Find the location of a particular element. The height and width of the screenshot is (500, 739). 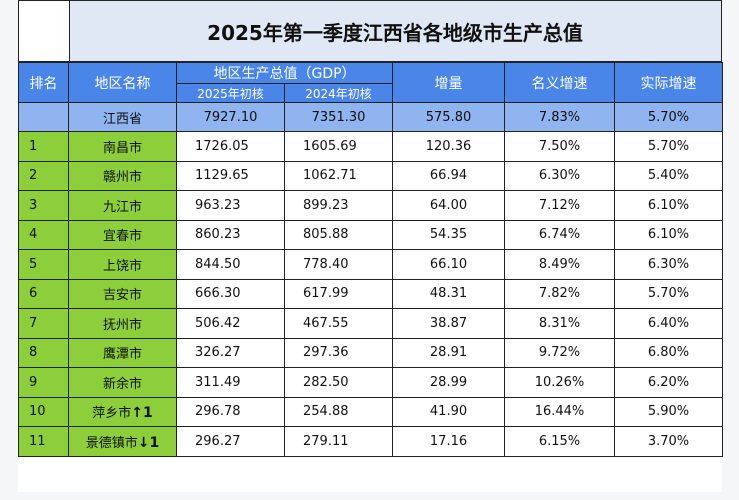

rank-cell: 8 is located at coordinates (43, 352).